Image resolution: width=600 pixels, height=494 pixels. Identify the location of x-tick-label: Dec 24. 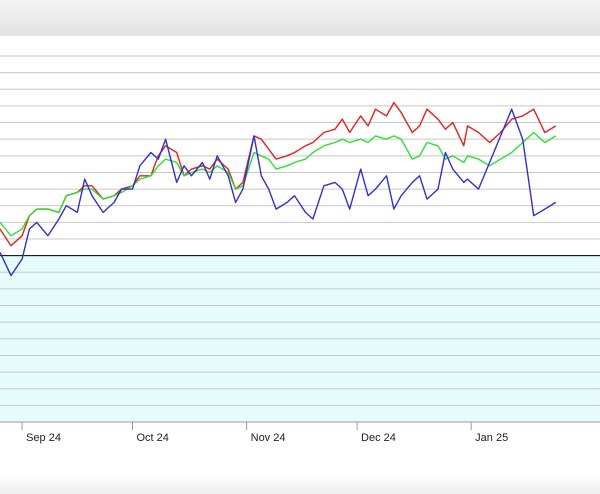
(378, 438).